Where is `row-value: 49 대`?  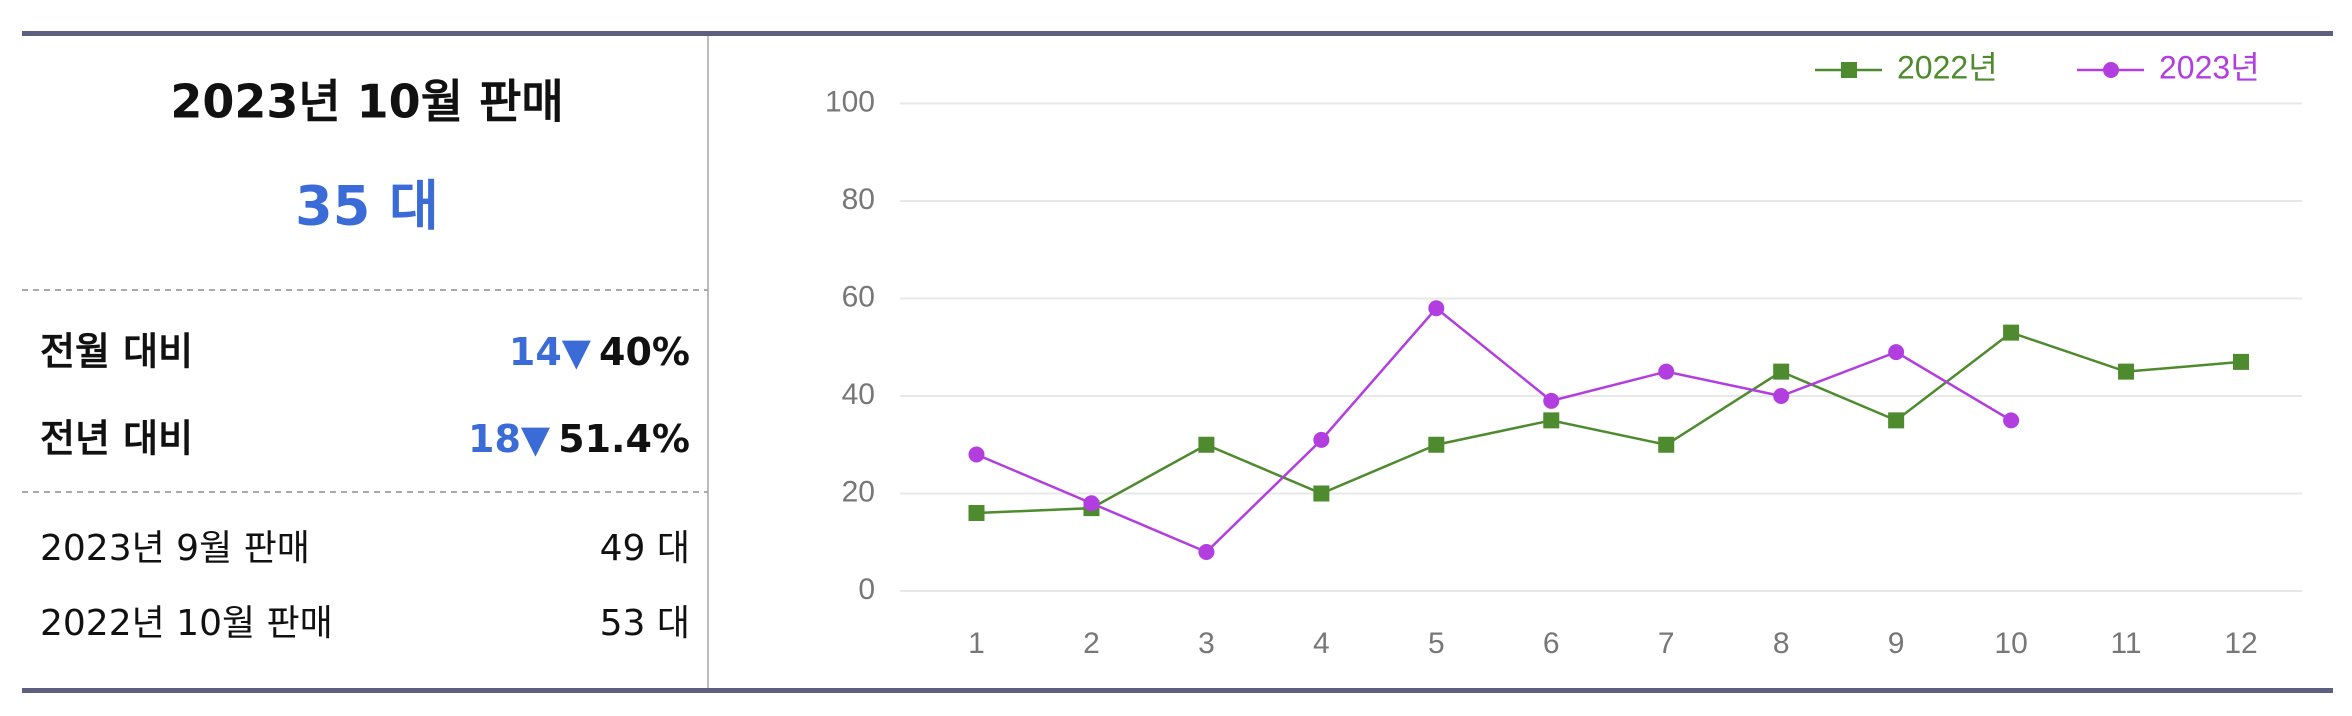
row-value: 49 대 is located at coordinates (645, 548).